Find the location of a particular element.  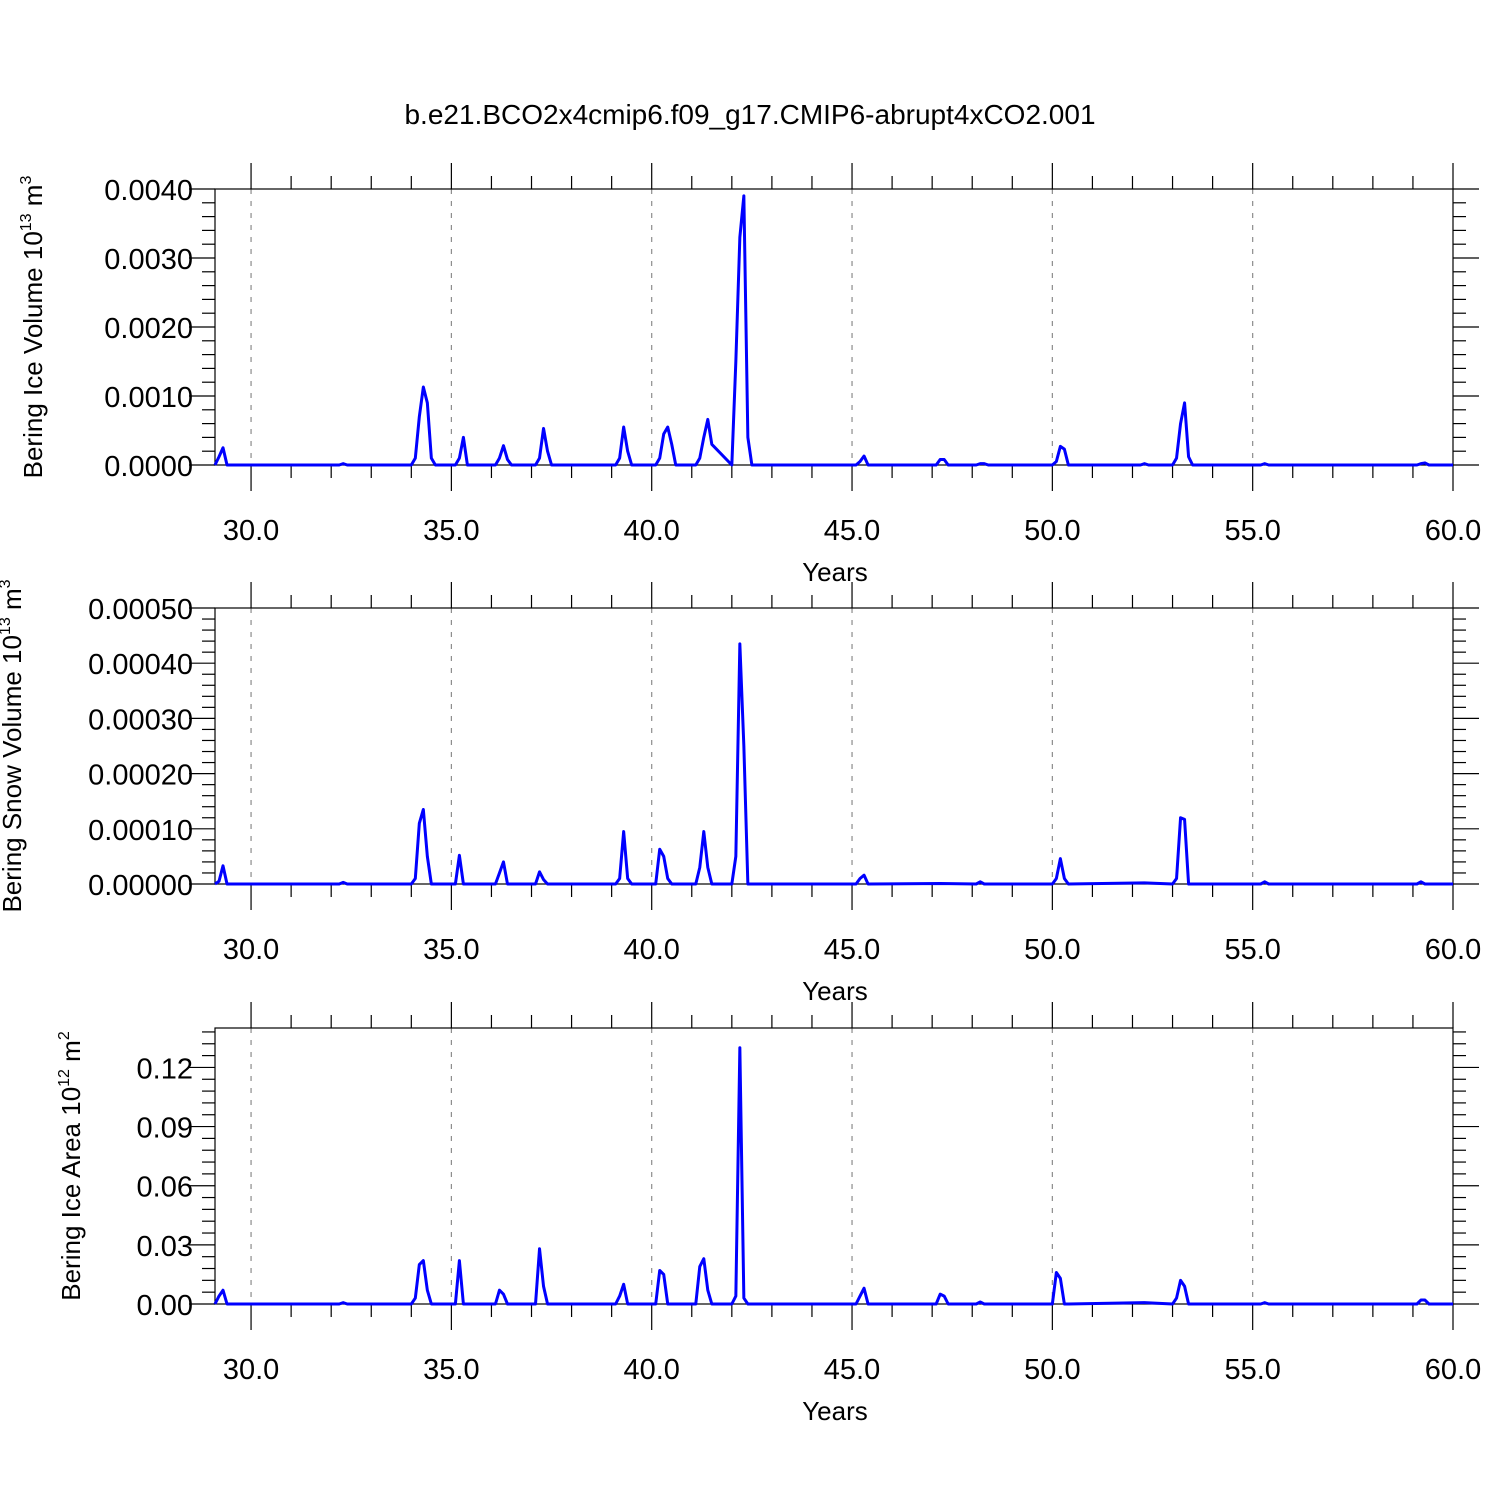

y-tick-label: 0.00030 is located at coordinates (140, 720).